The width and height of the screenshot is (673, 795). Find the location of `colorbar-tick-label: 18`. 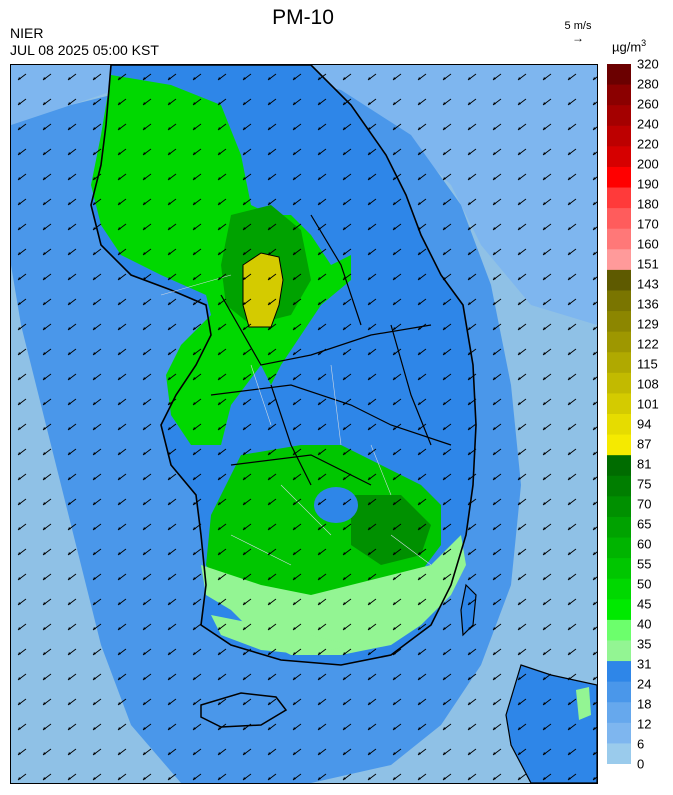

colorbar-tick-label: 18 is located at coordinates (644, 704).